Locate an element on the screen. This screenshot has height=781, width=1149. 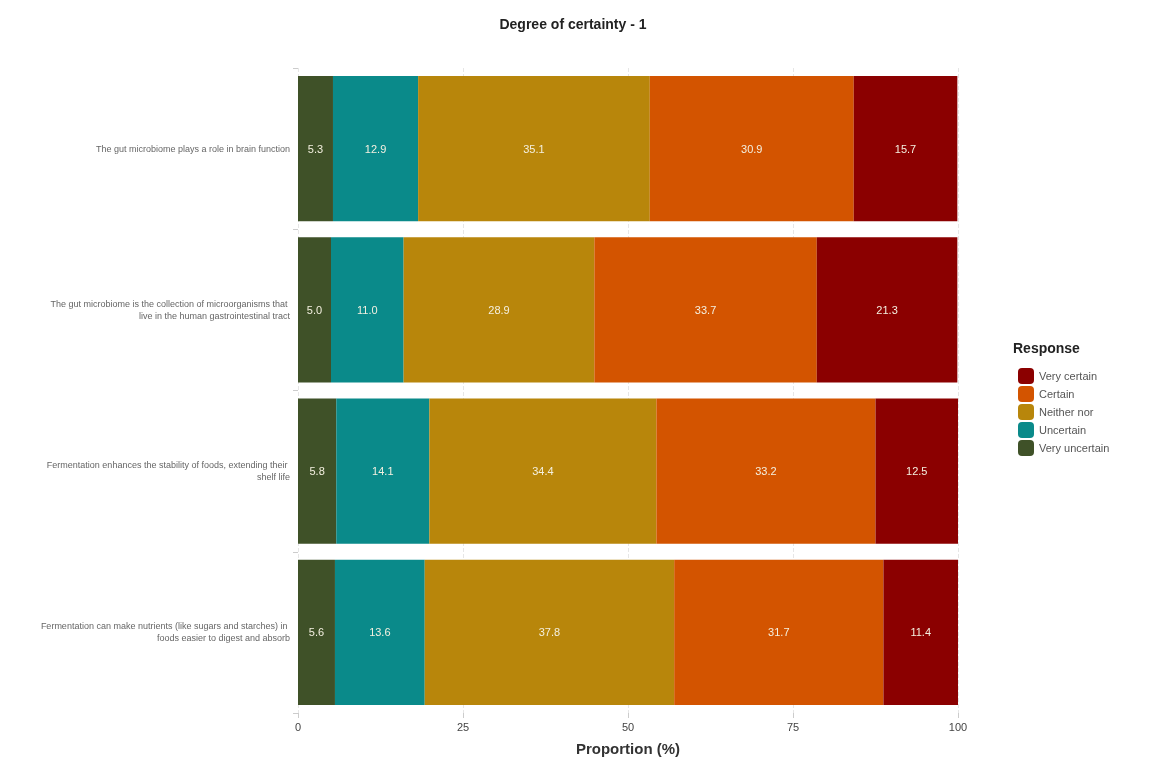
chart-title: Degree of certainty - 1 is located at coordinates (573, 24).